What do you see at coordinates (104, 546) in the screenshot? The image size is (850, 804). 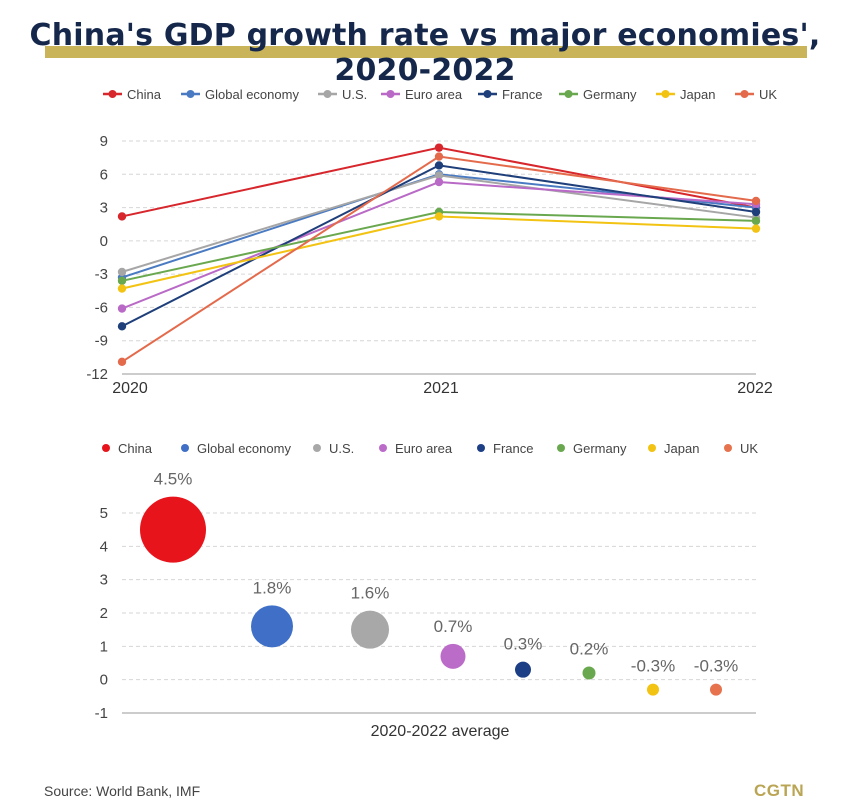 I see `y-tick-label: 4` at bounding box center [104, 546].